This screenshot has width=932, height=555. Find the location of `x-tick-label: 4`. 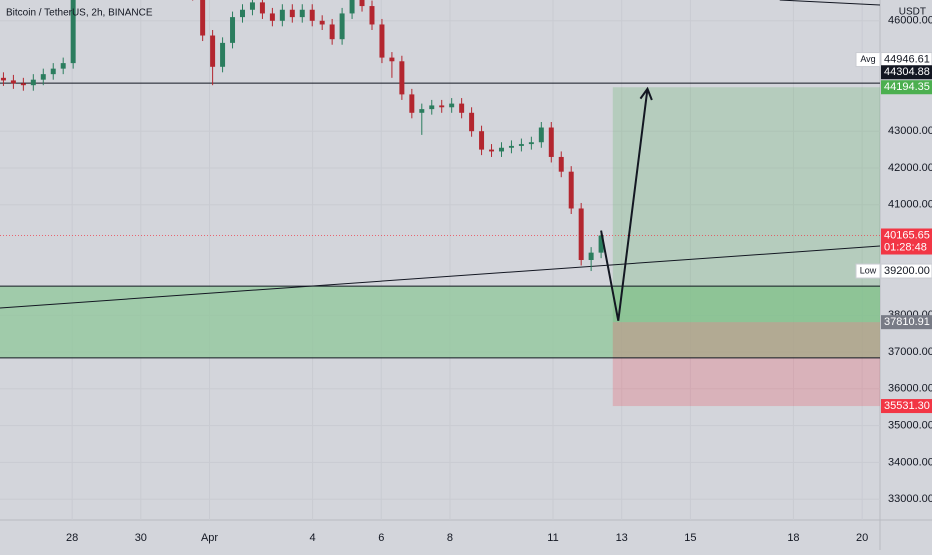

x-tick-label: 4 is located at coordinates (313, 538).